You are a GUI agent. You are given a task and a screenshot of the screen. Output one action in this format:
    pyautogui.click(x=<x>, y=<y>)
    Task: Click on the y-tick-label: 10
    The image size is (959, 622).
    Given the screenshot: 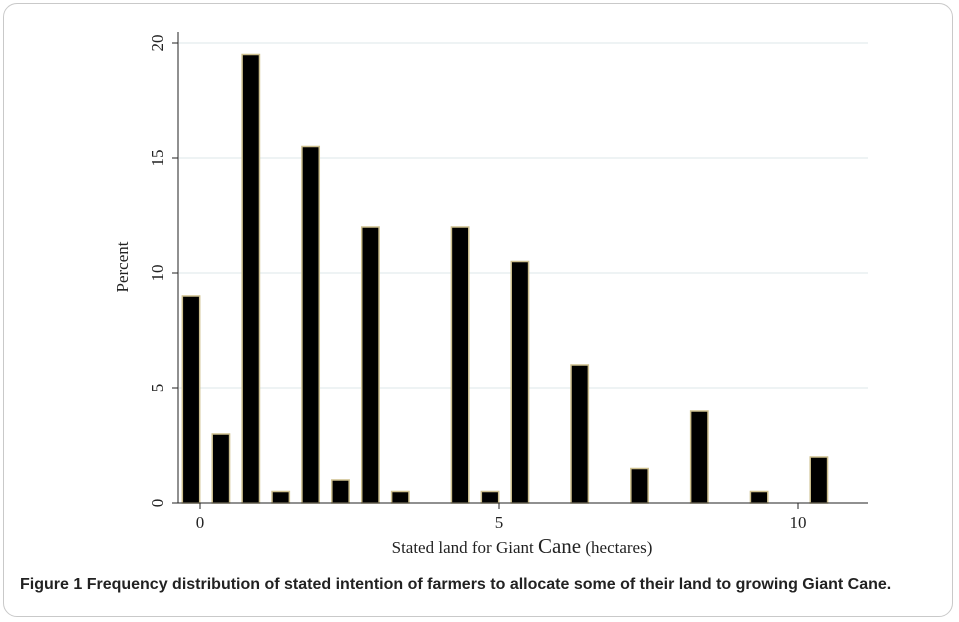 What is the action you would take?
    pyautogui.click(x=157, y=273)
    